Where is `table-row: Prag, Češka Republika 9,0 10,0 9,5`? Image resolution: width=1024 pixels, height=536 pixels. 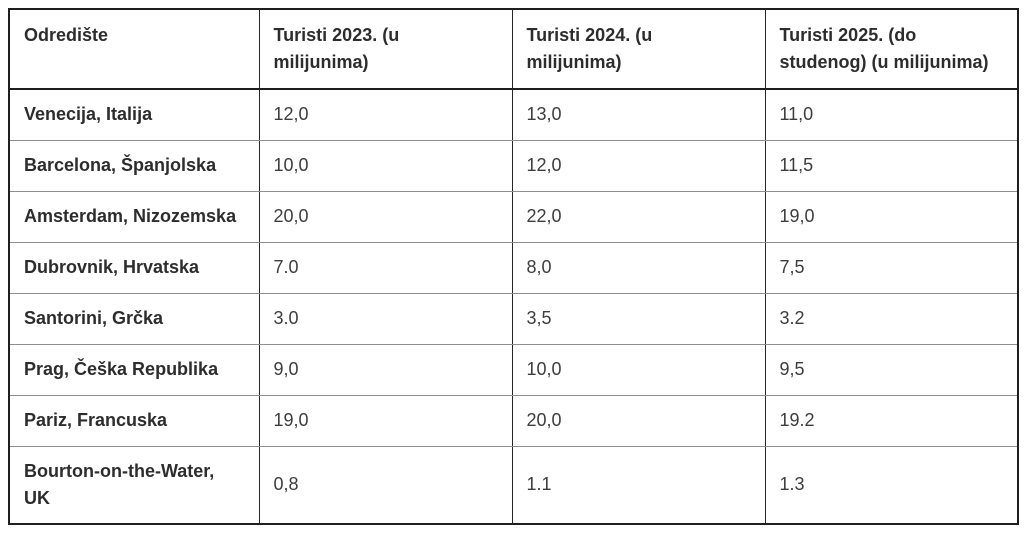 table-row: Prag, Češka Republika 9,0 10,0 9,5 is located at coordinates (513, 369).